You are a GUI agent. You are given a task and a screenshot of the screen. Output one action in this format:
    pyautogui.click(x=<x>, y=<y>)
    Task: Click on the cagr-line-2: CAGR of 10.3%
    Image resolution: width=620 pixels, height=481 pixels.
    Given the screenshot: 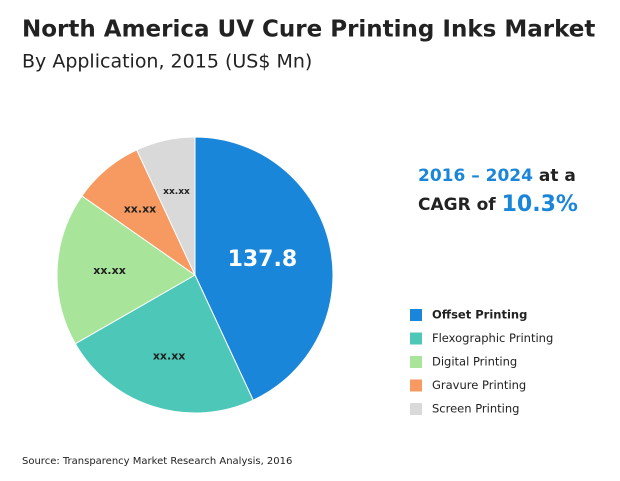 What is the action you would take?
    pyautogui.click(x=498, y=204)
    